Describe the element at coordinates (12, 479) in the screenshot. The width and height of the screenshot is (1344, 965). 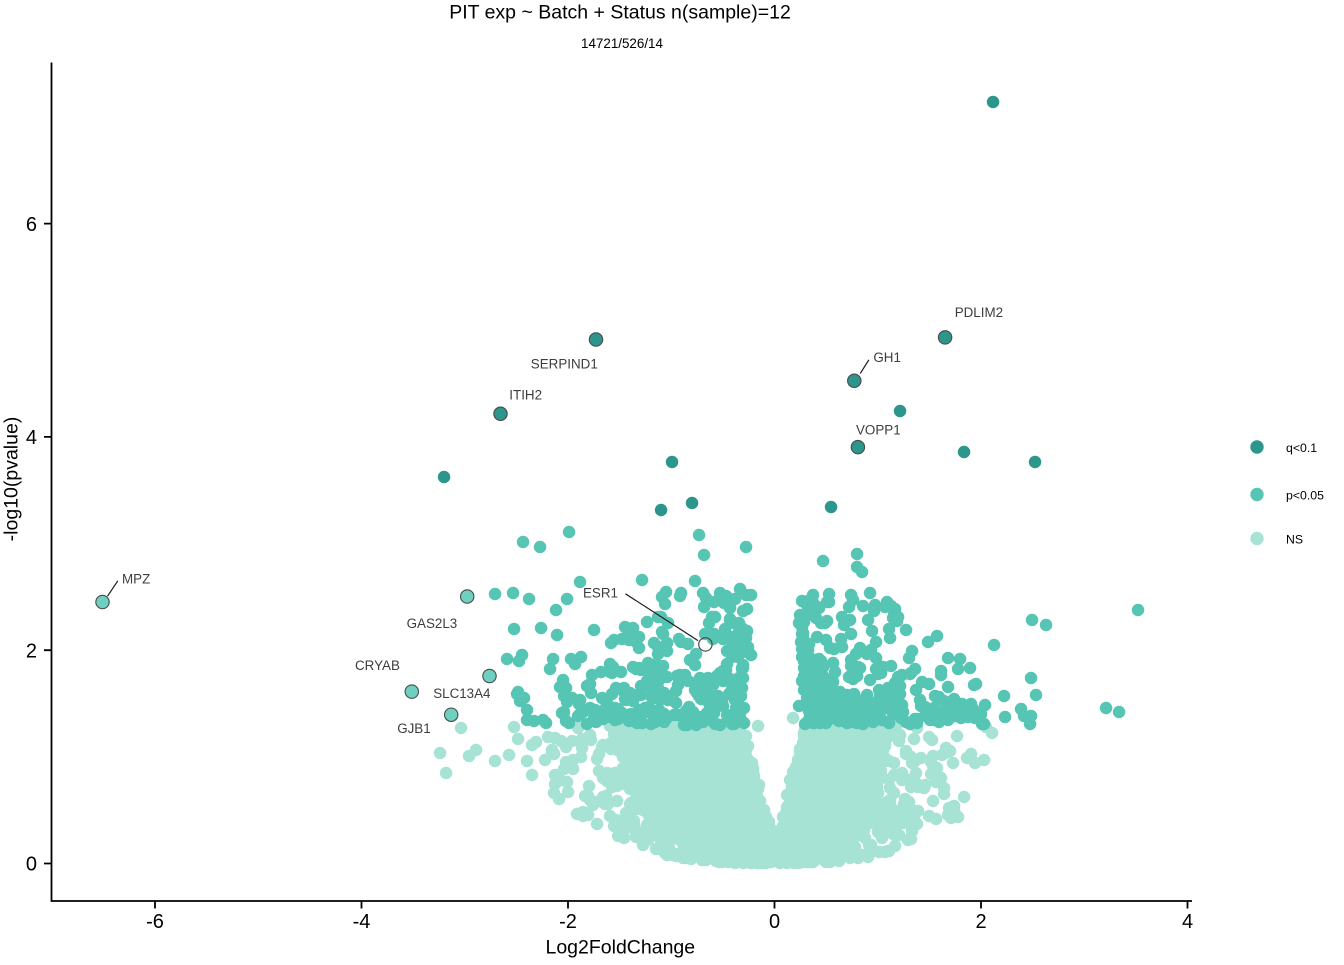
I see `svg-text: -log10(pvalue)` at that location.